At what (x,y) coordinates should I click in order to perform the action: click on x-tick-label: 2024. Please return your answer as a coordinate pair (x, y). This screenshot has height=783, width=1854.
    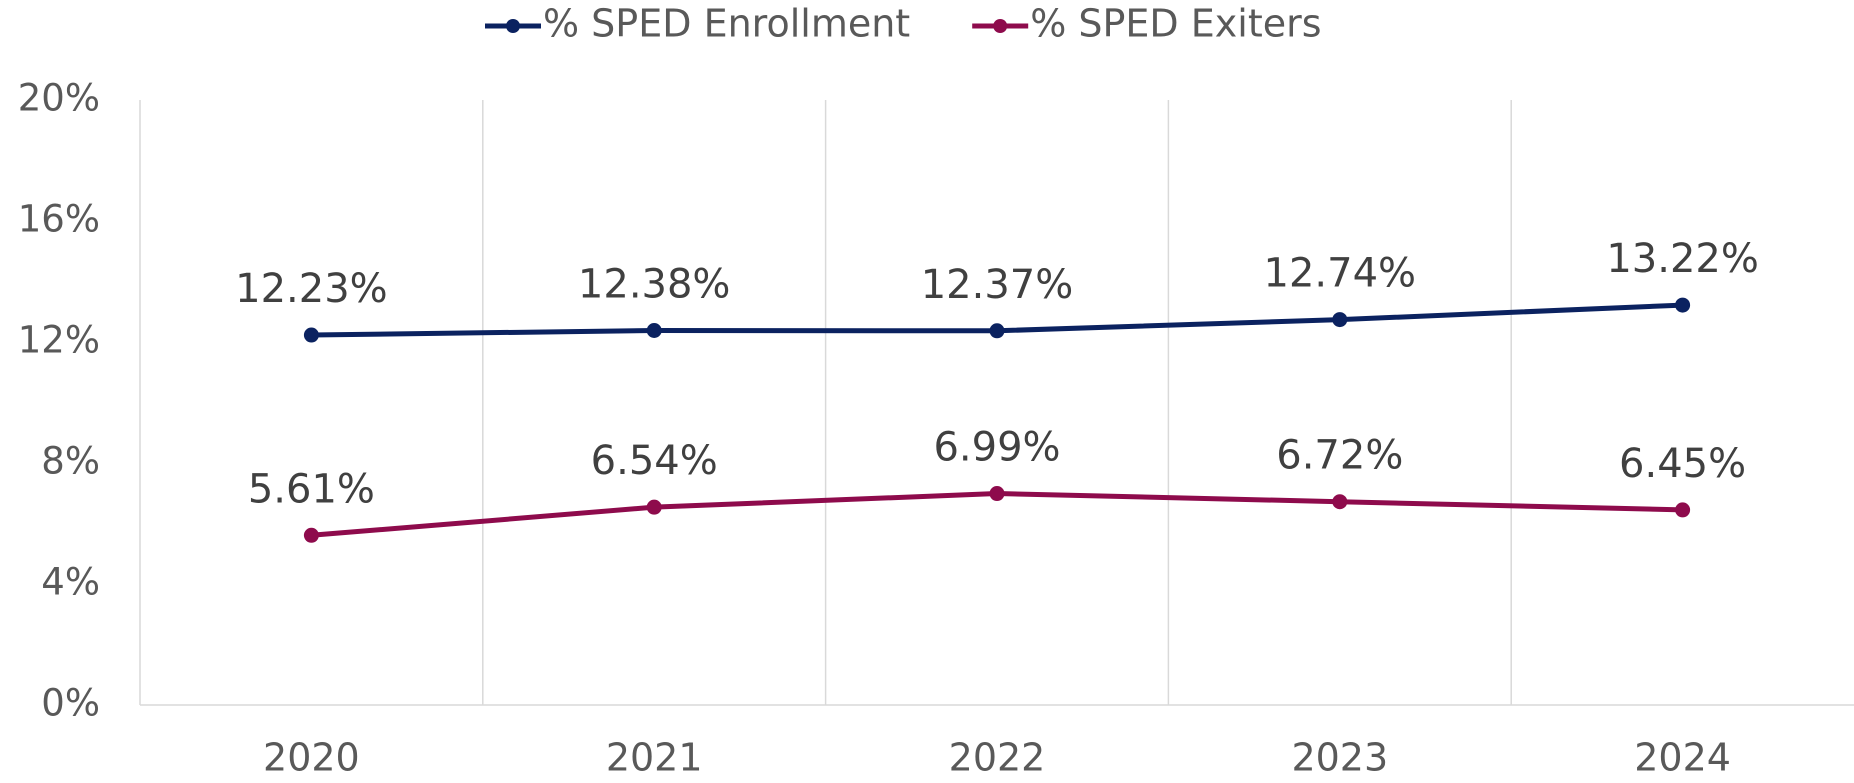
    Looking at the image, I should click on (1682, 758).